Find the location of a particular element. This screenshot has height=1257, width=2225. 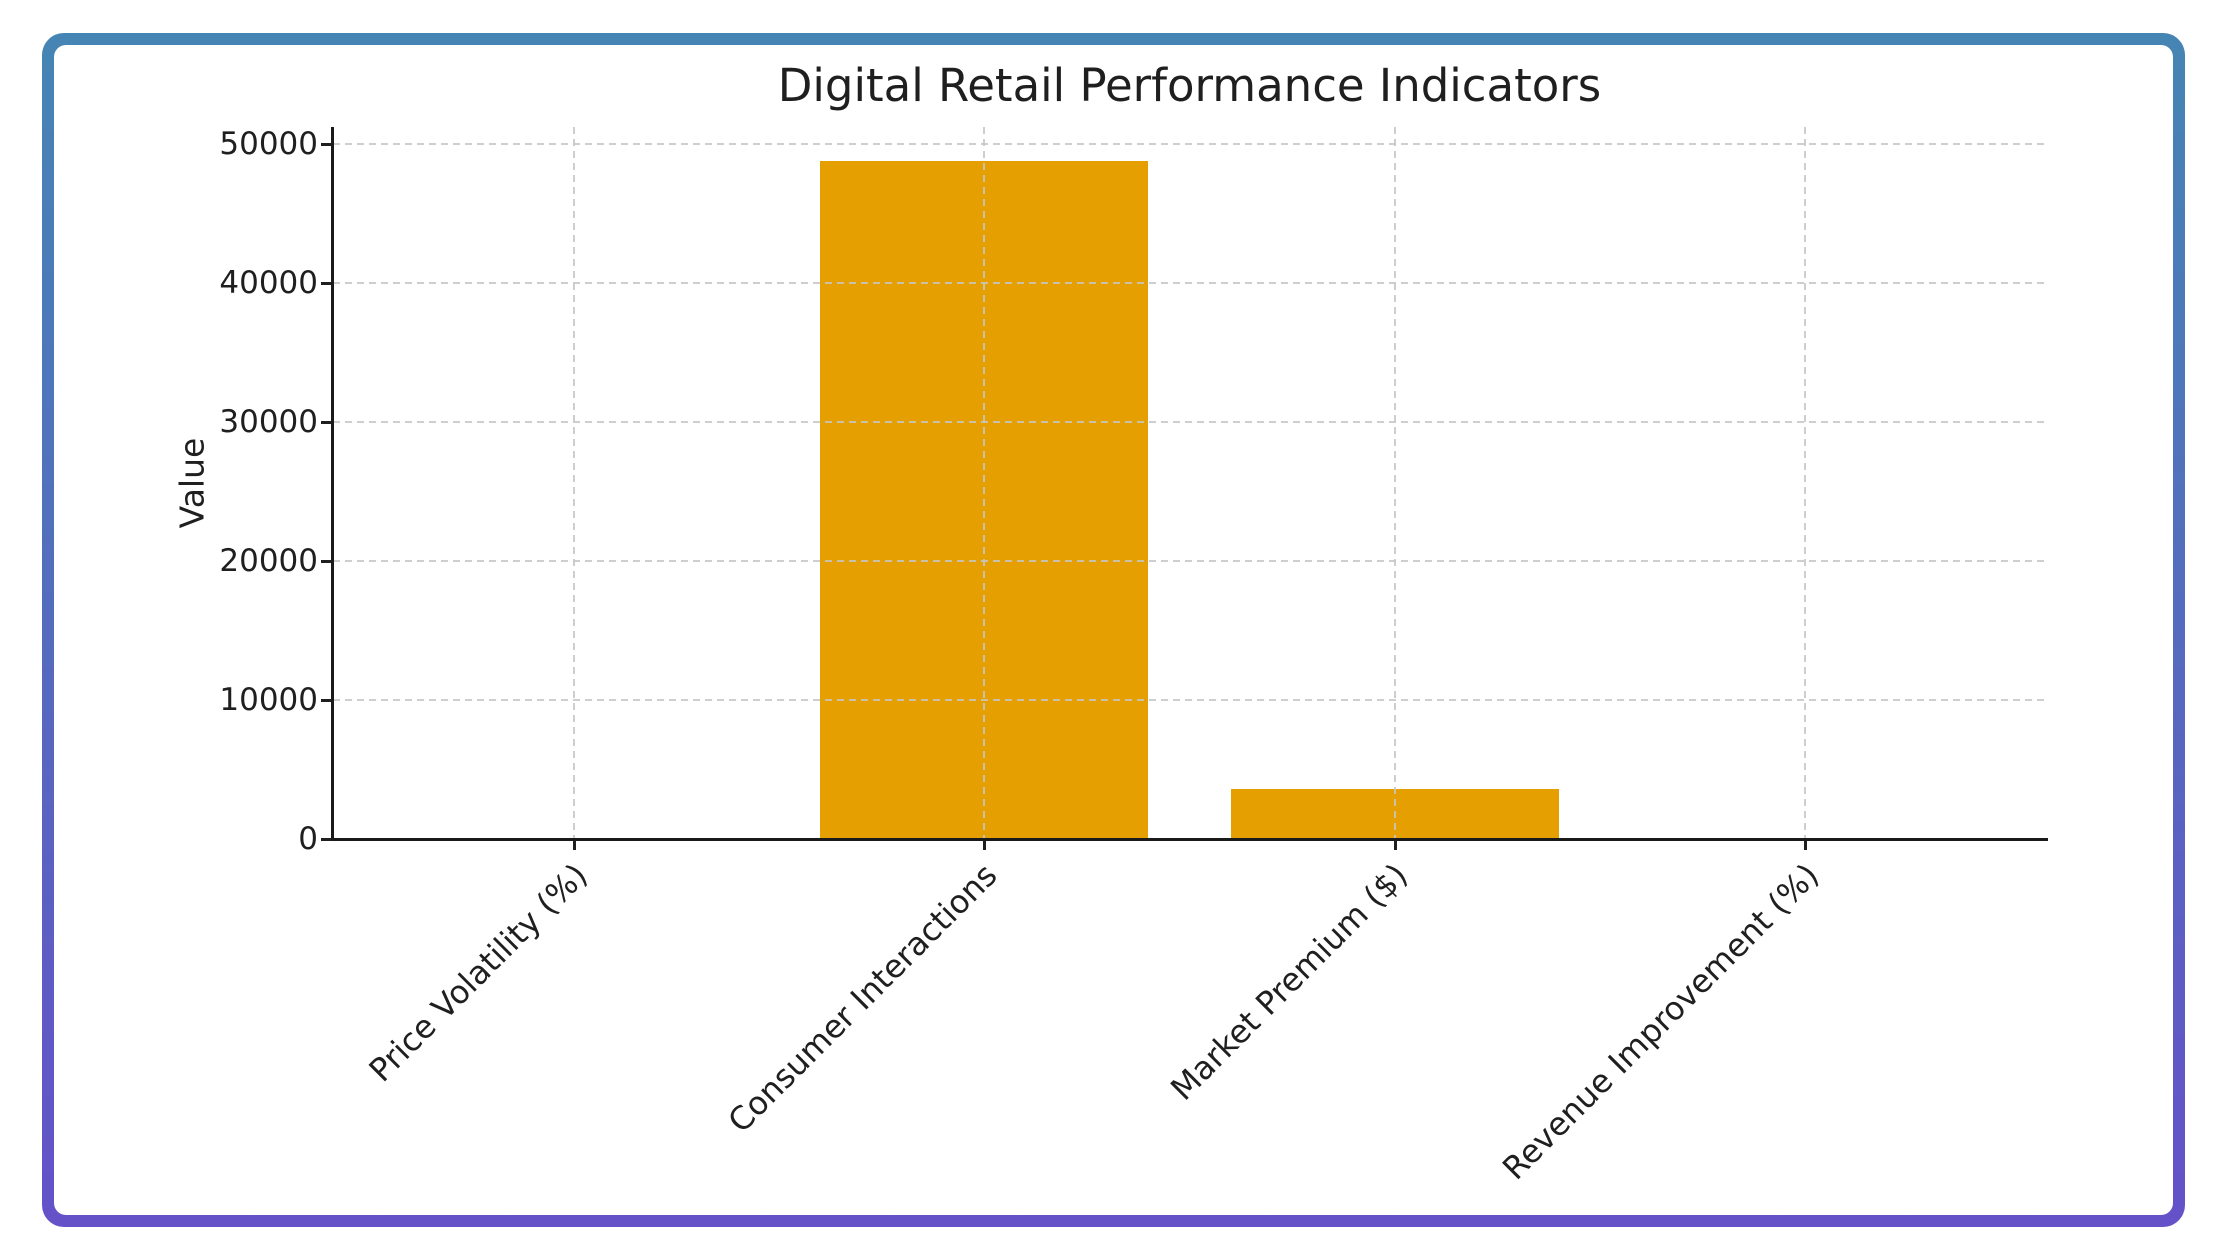

y-tick-label: 10000 is located at coordinates (268, 700).